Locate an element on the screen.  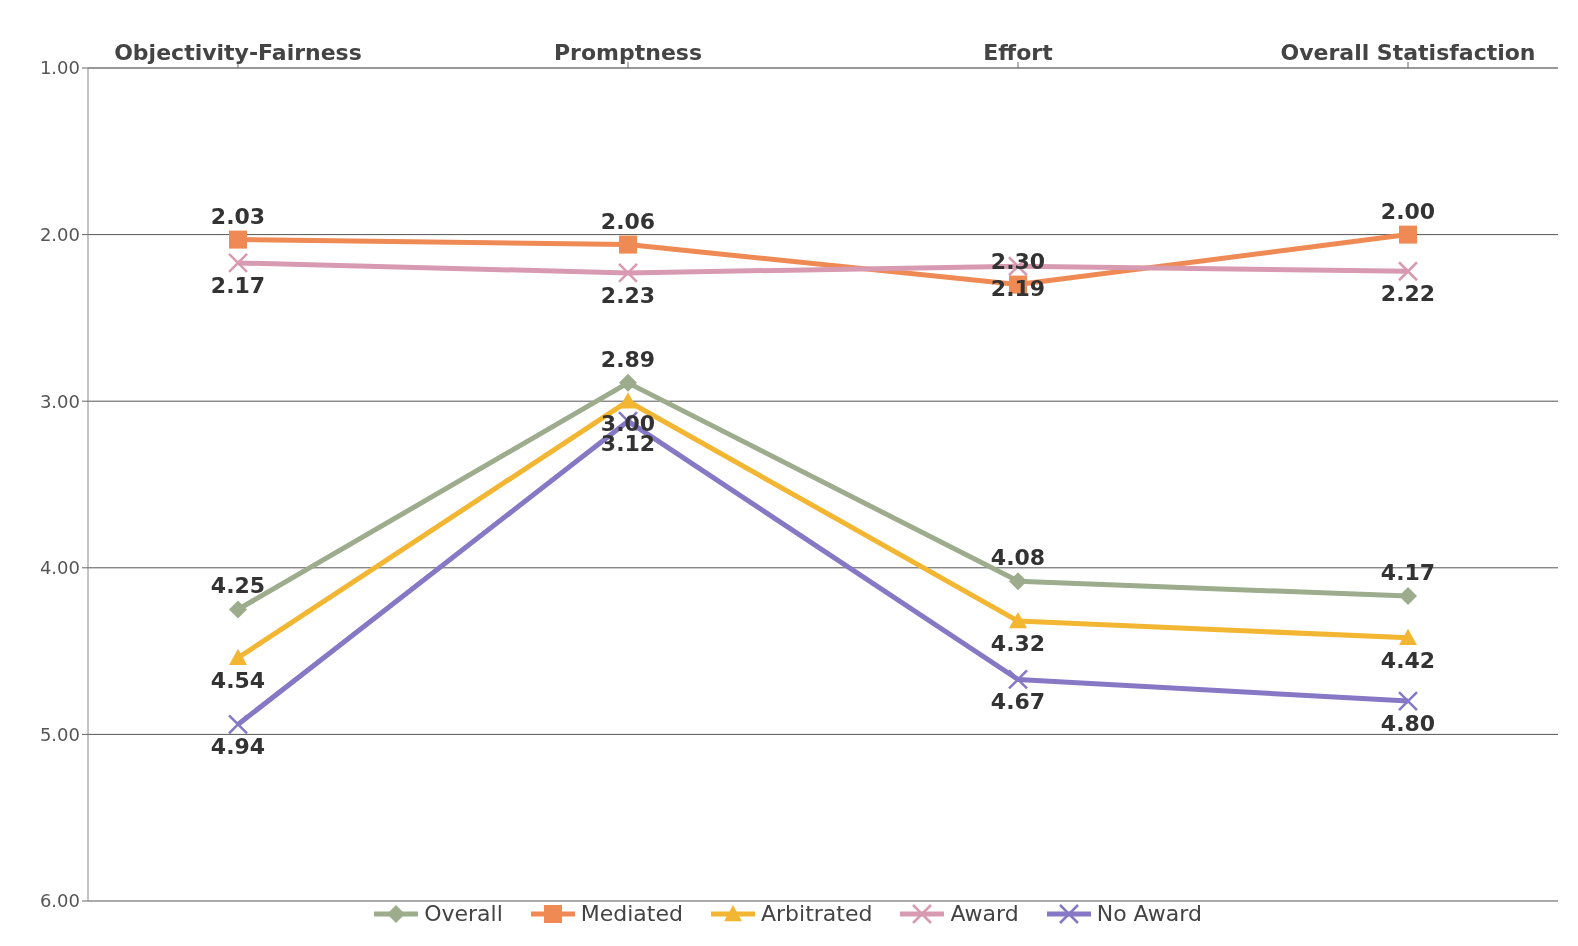
legend-label: Award is located at coordinates (984, 913).